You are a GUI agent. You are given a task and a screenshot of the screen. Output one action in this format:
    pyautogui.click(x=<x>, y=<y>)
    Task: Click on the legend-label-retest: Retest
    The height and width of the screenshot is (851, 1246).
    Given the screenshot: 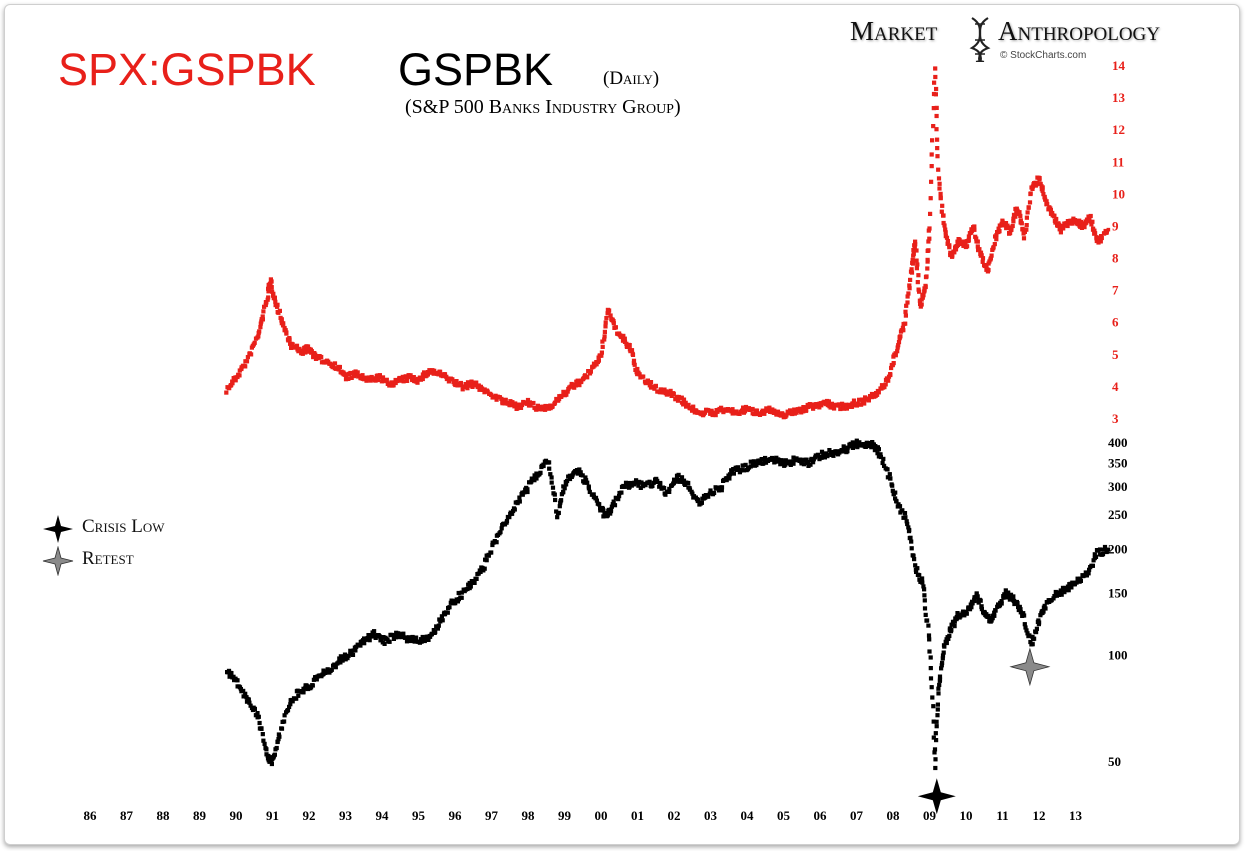 What is the action you would take?
    pyautogui.click(x=108, y=558)
    